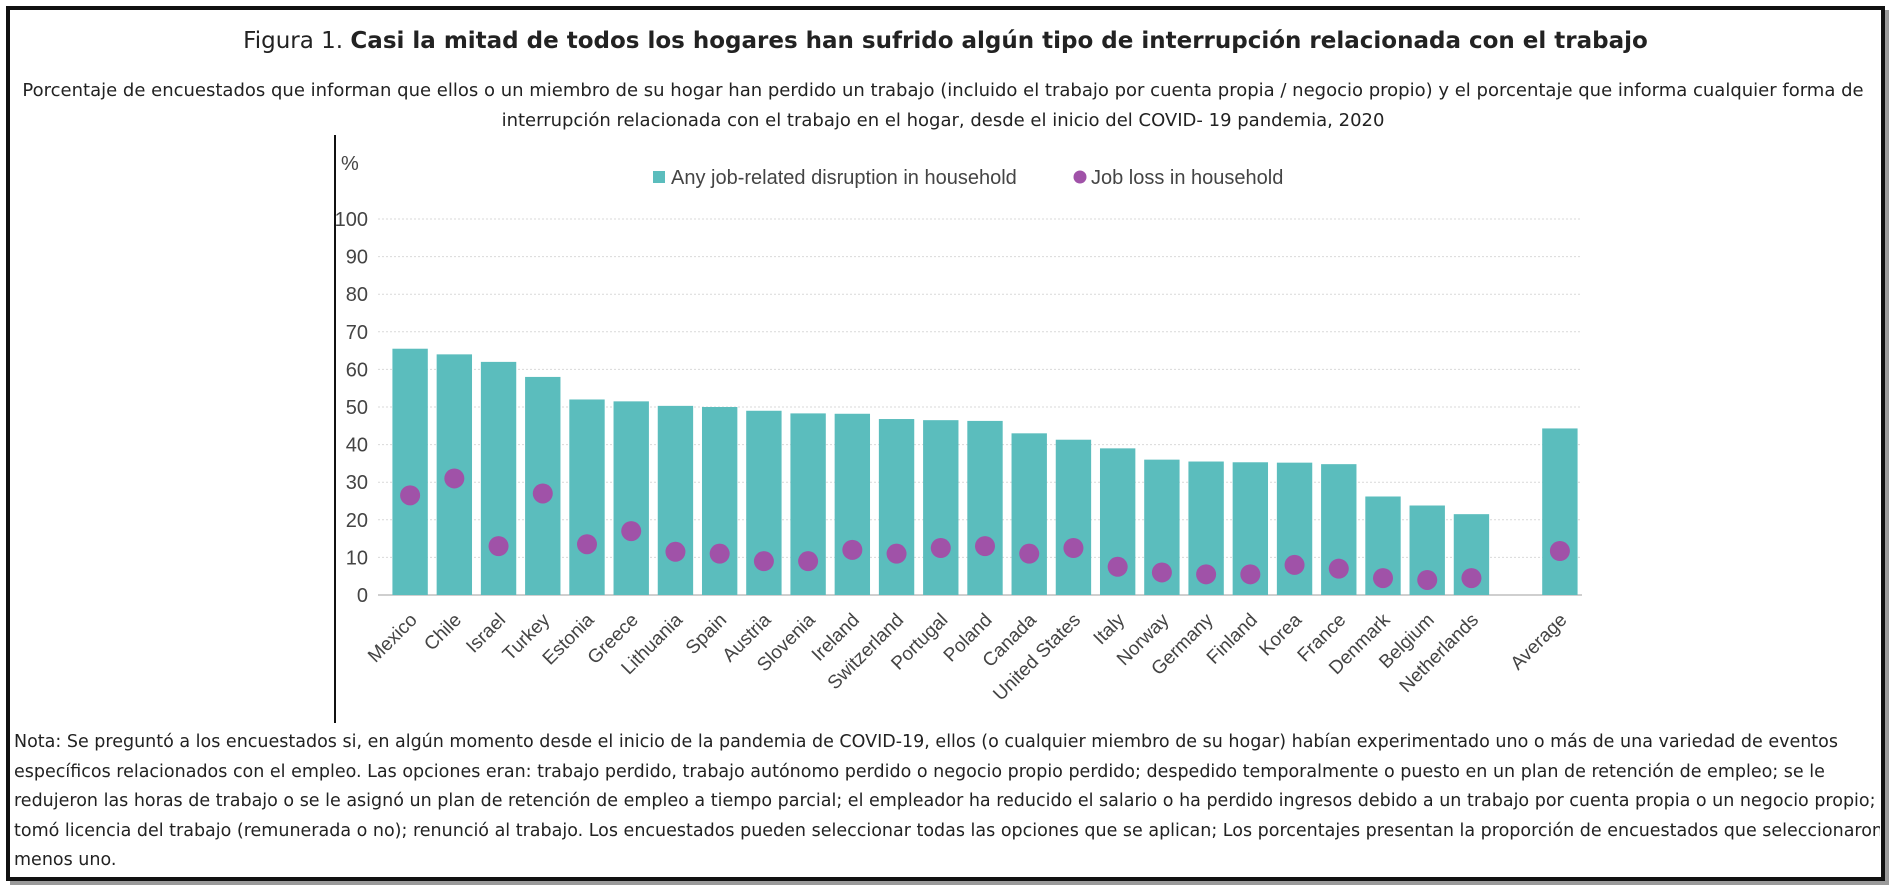  Describe the element at coordinates (454, 478) in the screenshot. I see `point-chile` at that location.